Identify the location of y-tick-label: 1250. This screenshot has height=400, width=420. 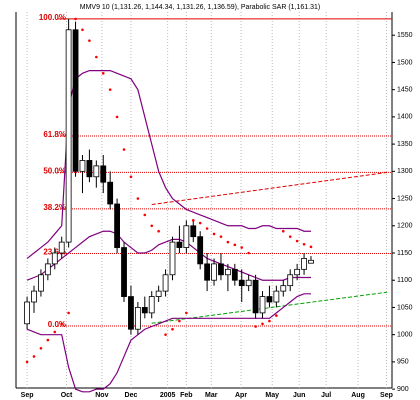
(405, 198).